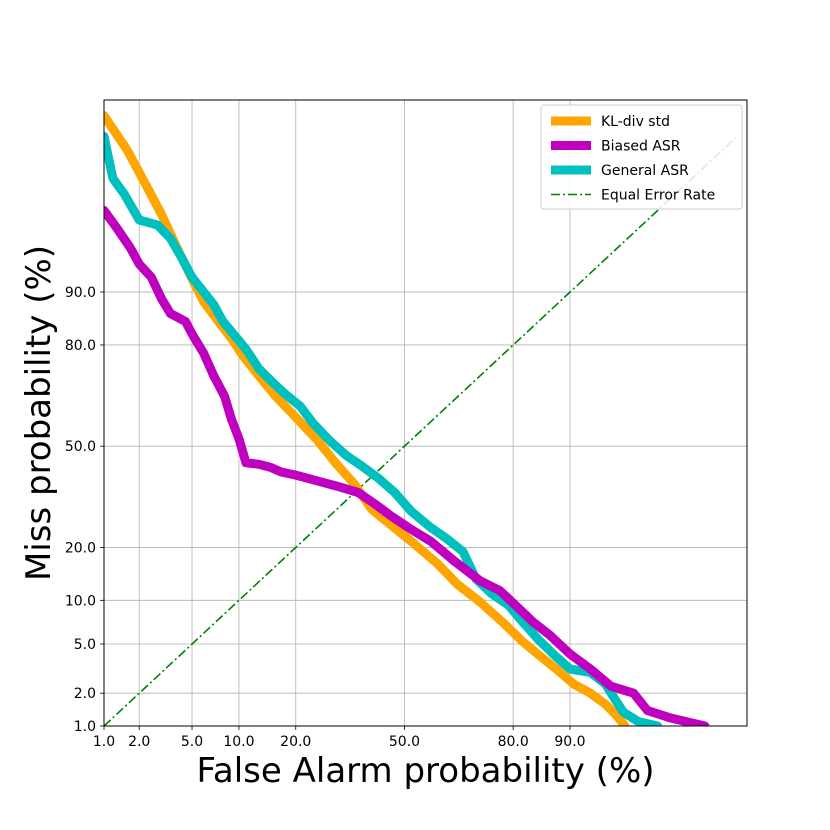 The width and height of the screenshot is (830, 830). What do you see at coordinates (192, 742) in the screenshot?
I see `x-tick-label: 5.0` at bounding box center [192, 742].